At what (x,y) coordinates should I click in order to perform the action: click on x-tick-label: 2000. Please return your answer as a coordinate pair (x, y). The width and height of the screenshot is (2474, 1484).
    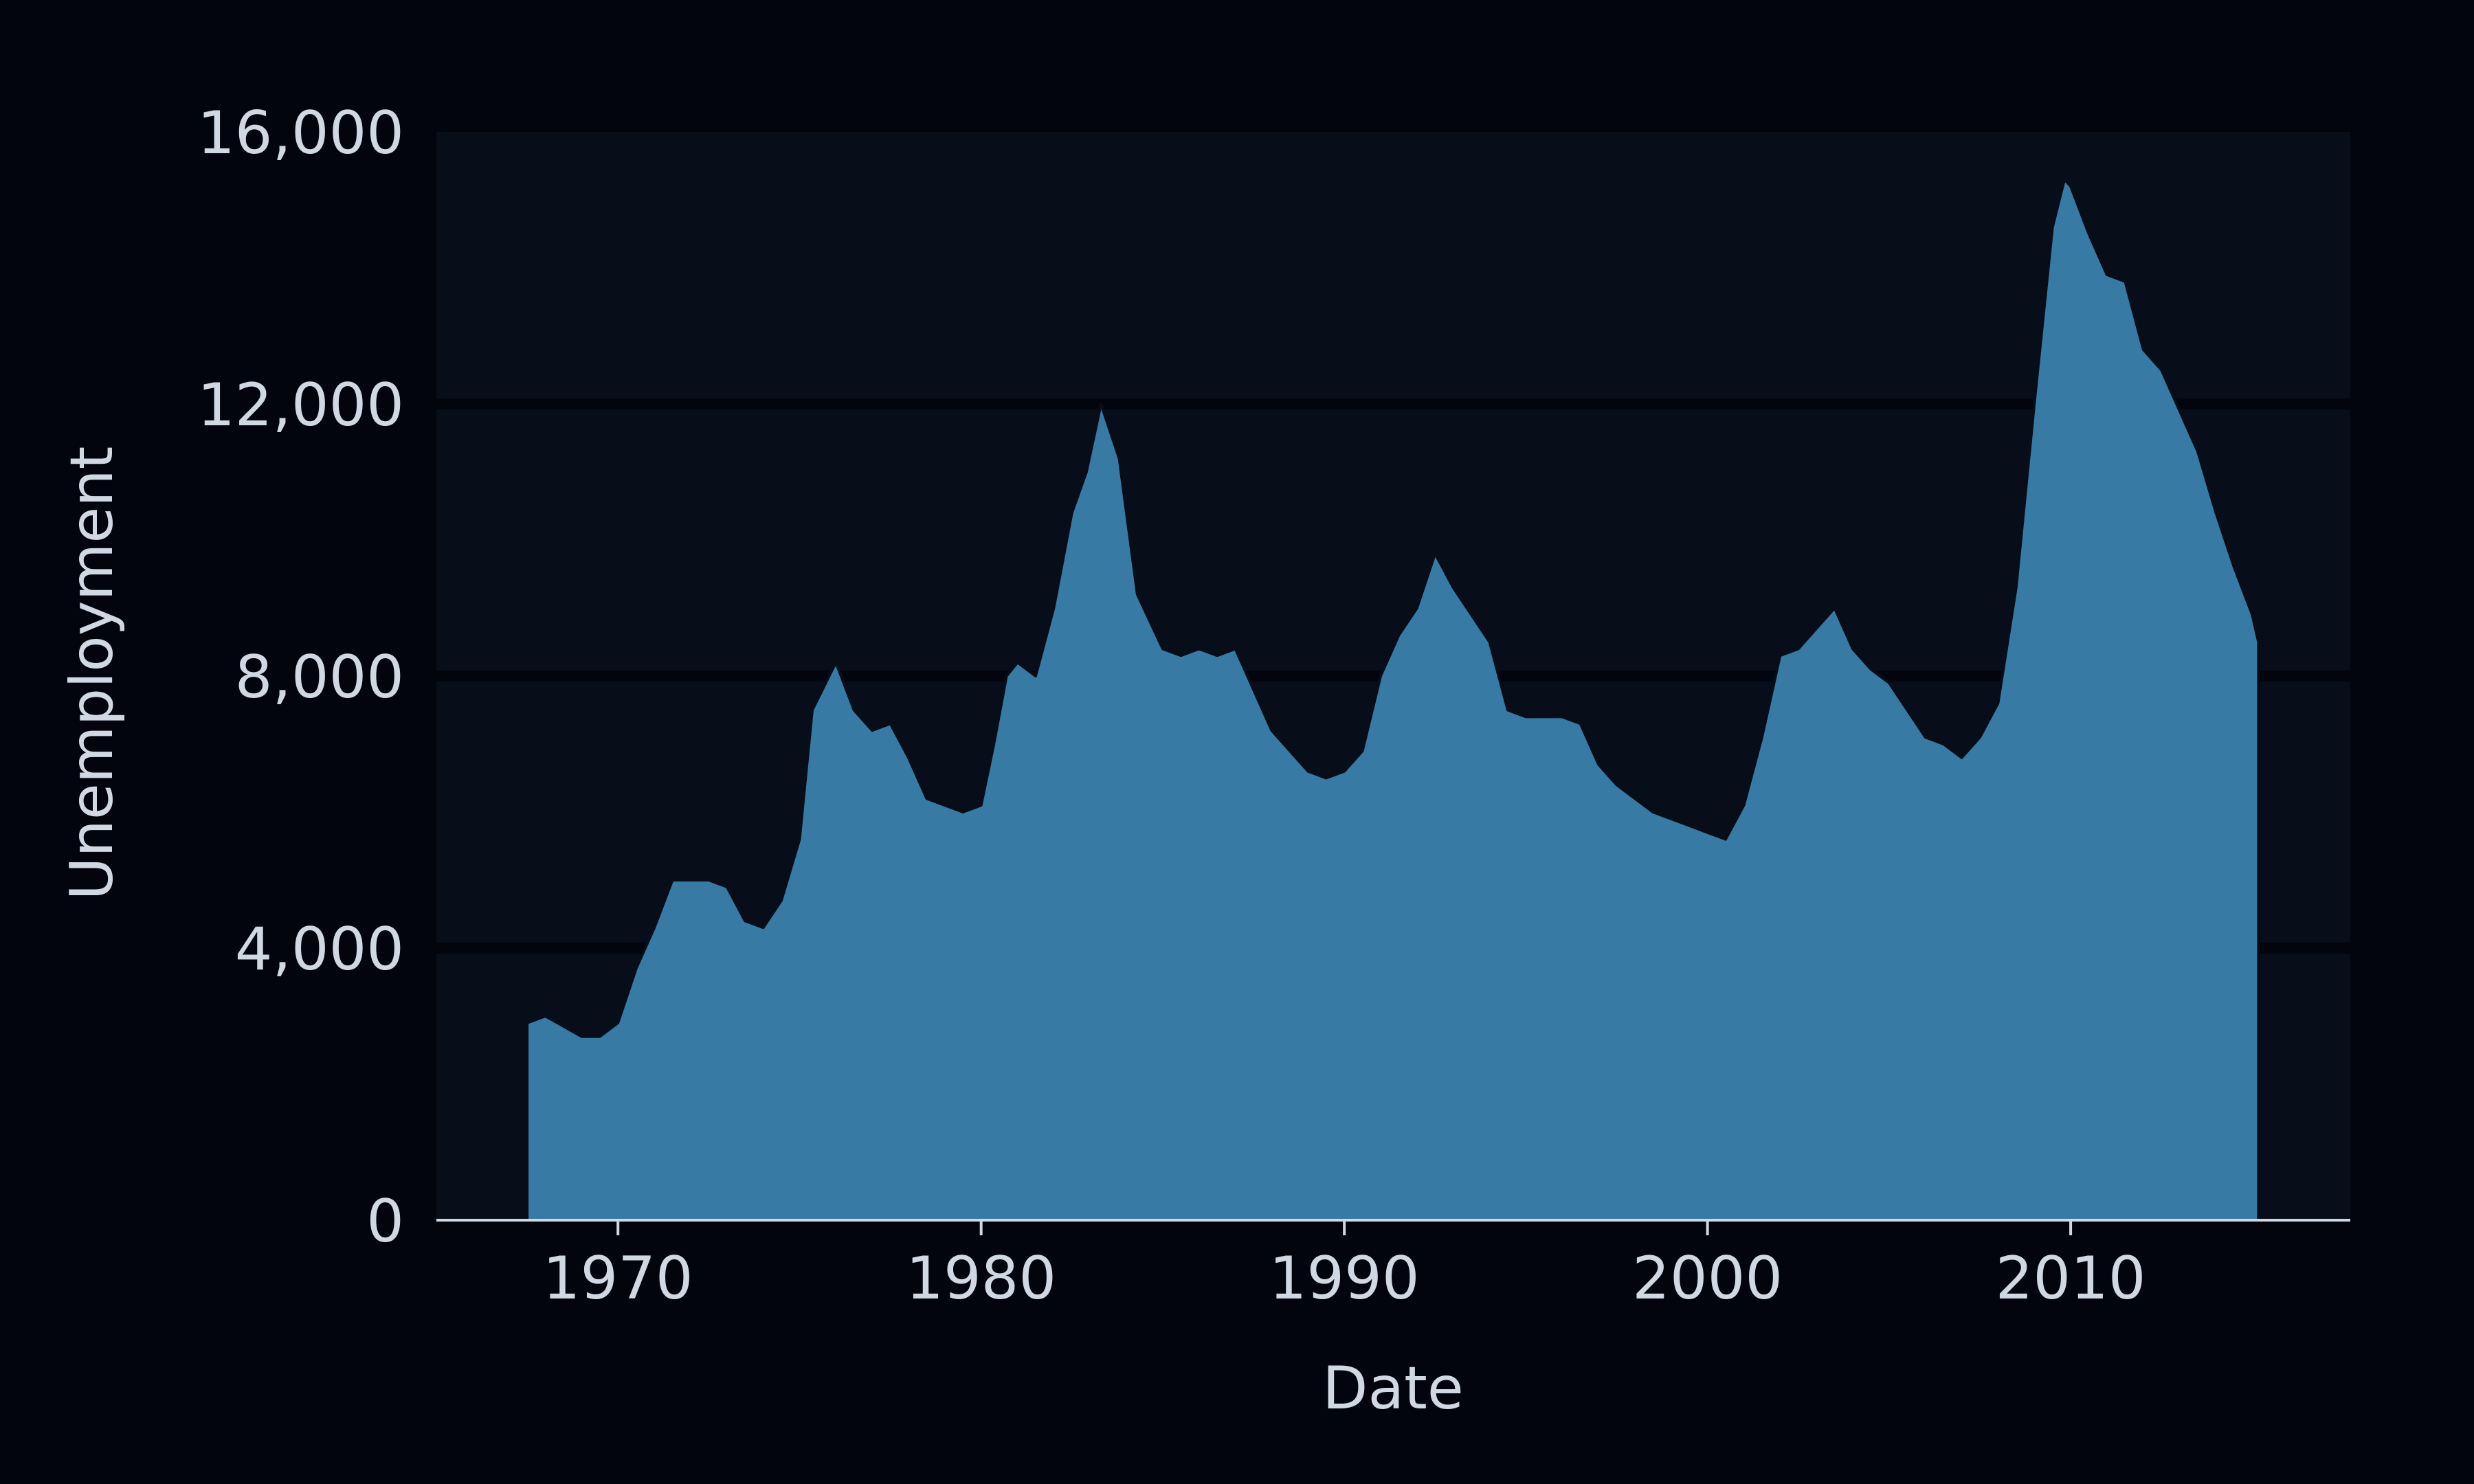
    Looking at the image, I should click on (1707, 1278).